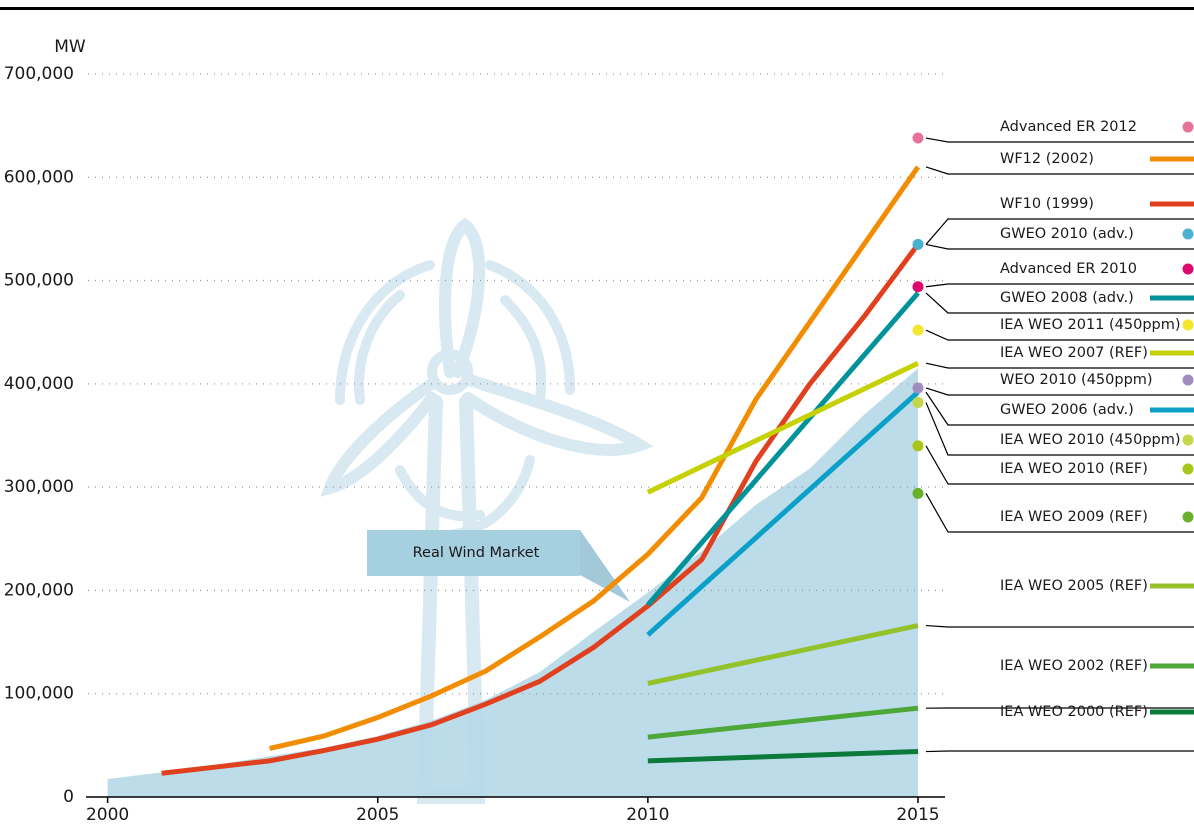 The height and width of the screenshot is (825, 1194). I want to click on y-tick-label: 0, so click(68, 797).